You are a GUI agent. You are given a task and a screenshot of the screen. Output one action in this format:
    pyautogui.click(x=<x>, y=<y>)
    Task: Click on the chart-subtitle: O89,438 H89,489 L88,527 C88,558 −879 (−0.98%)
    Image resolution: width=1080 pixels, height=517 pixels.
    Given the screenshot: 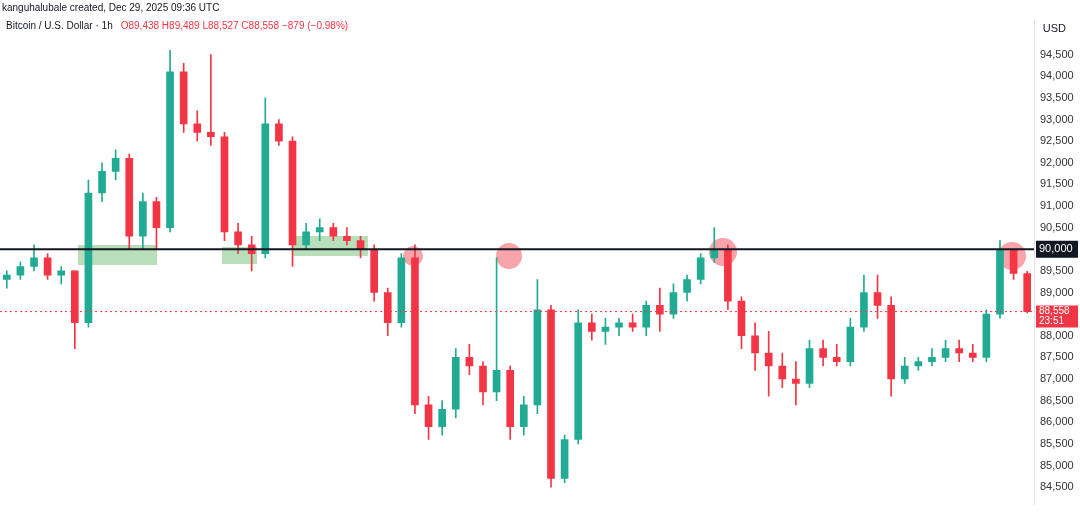 What is the action you would take?
    pyautogui.click(x=234, y=25)
    